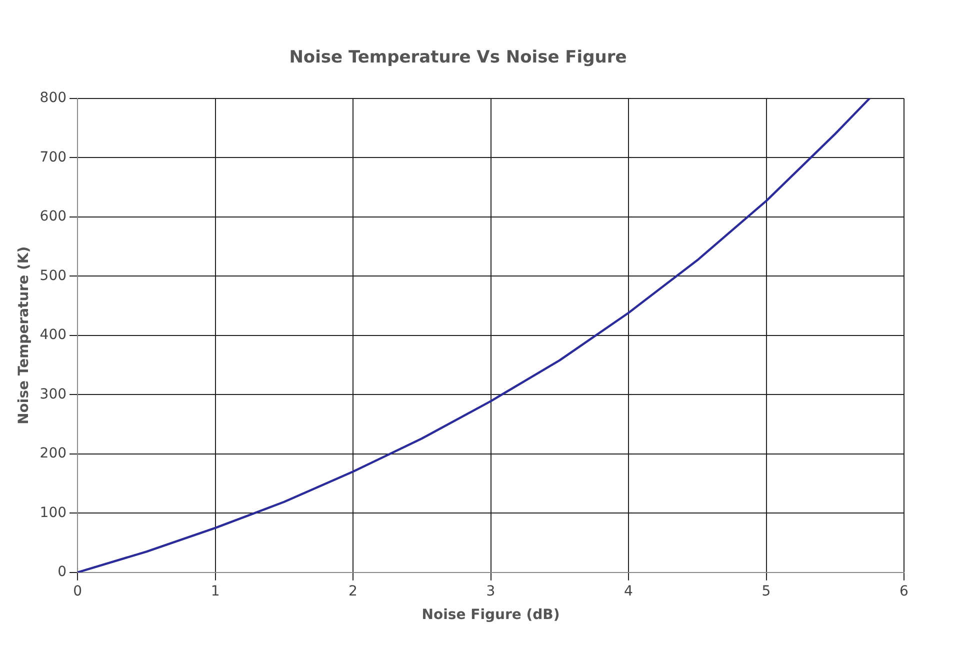 This screenshot has height=658, width=956. What do you see at coordinates (353, 591) in the screenshot?
I see `x-tick-label: 2` at bounding box center [353, 591].